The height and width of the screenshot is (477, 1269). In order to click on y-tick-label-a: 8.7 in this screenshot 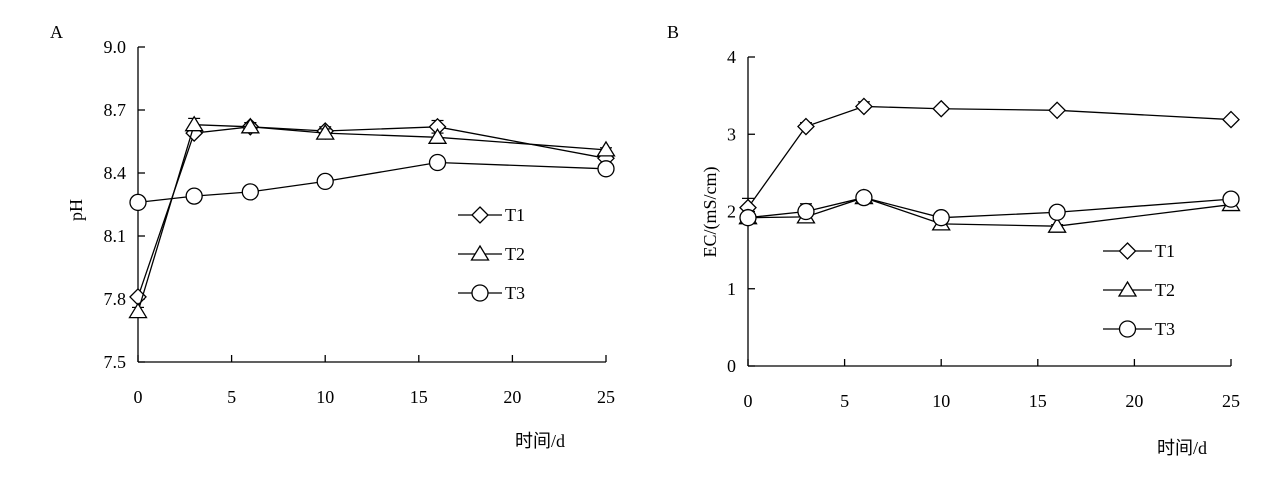, I will do `click(115, 110)`.